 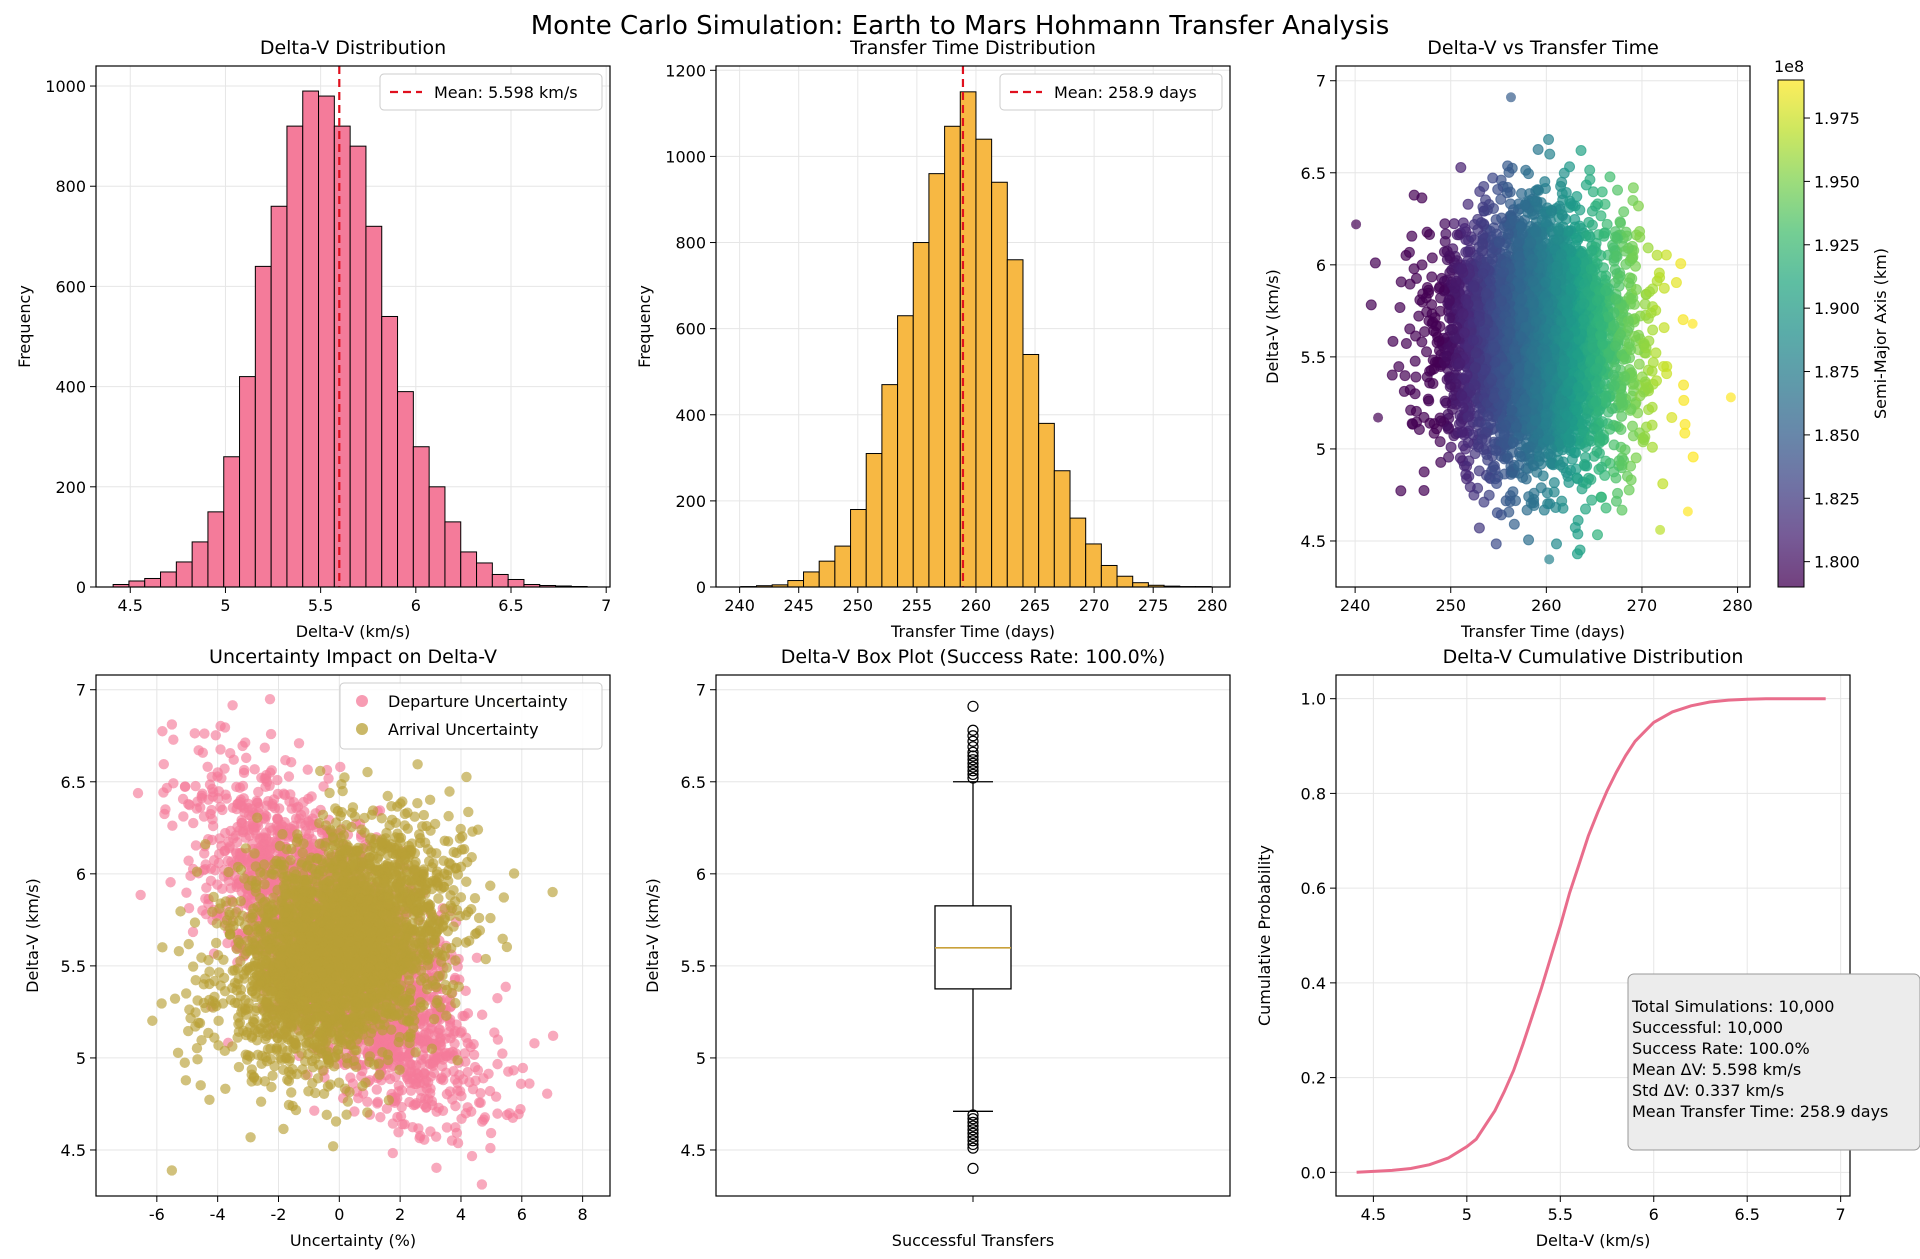 What do you see at coordinates (685, 156) in the screenshot?
I see `y-tick-label: 1000` at bounding box center [685, 156].